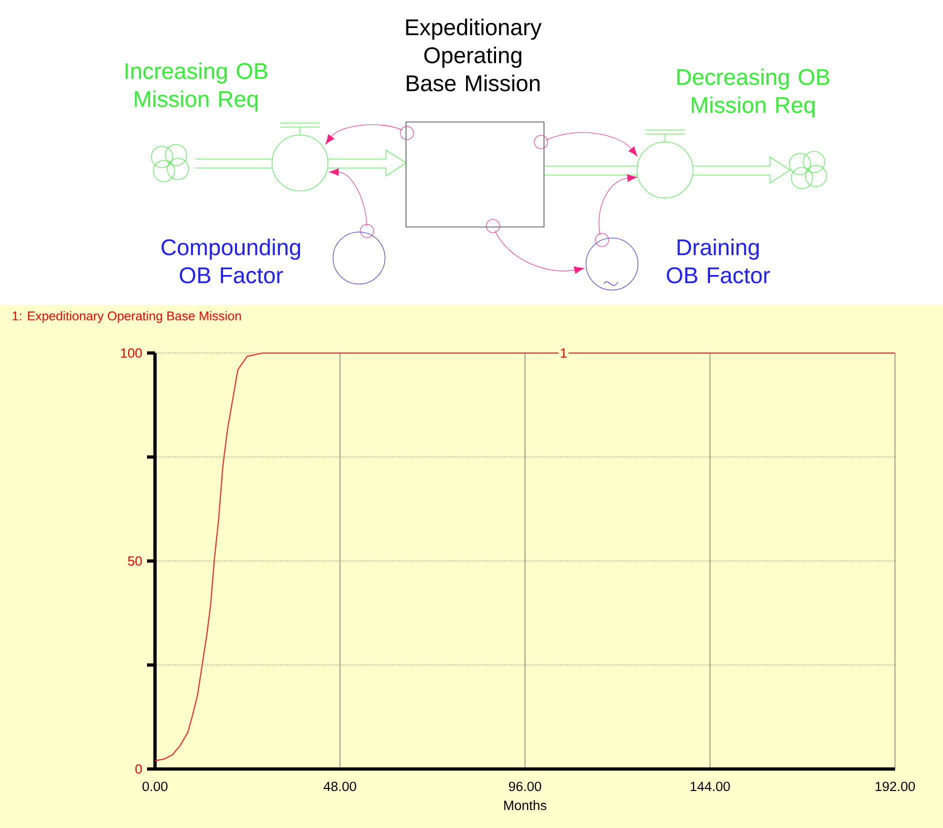 This screenshot has height=828, width=943. Describe the element at coordinates (895, 787) in the screenshot. I see `x-tick-label: 192.00` at that location.